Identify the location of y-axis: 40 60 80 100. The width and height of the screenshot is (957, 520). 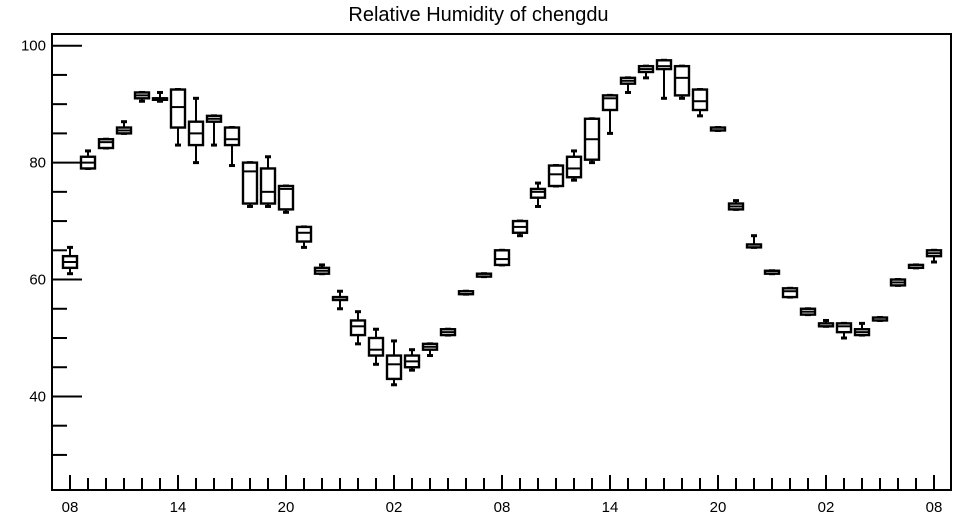
(51, 247).